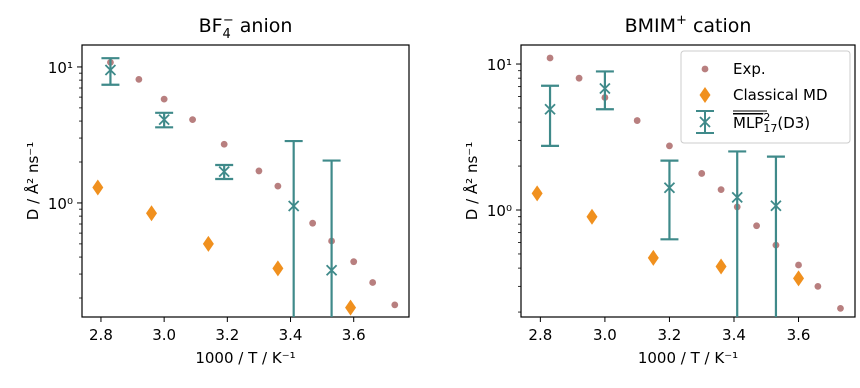 The height and width of the screenshot is (388, 860). I want to click on legend-classical-marker, so click(705, 95).